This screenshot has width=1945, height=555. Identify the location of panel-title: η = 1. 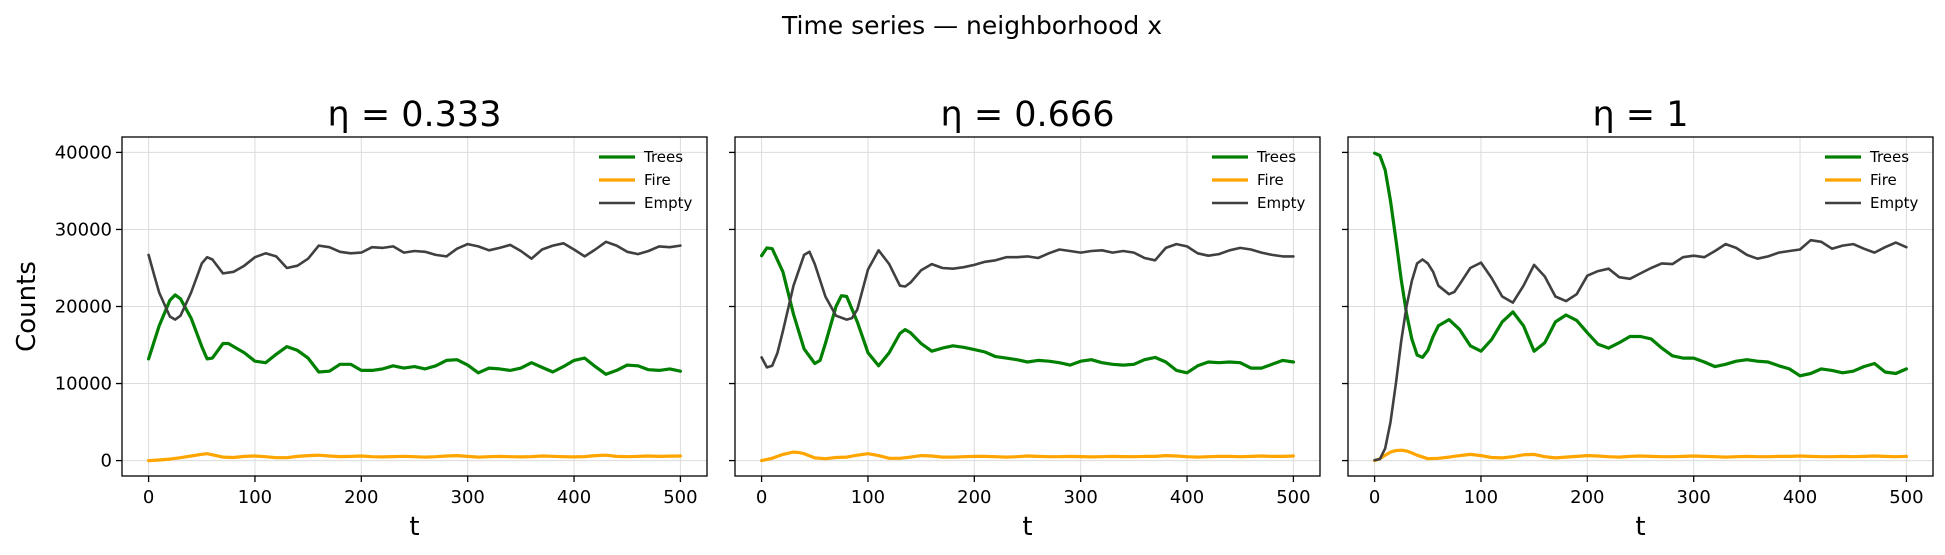
(1640, 115).